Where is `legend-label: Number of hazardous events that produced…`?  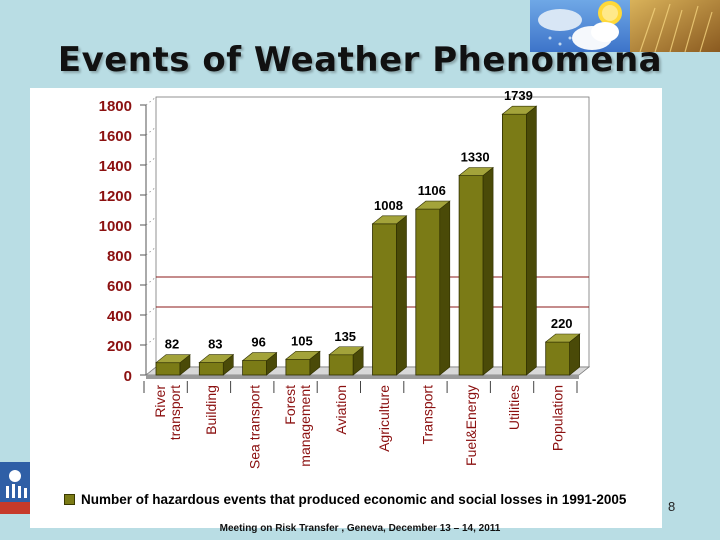 legend-label: Number of hazardous events that produced… is located at coordinates (354, 499).